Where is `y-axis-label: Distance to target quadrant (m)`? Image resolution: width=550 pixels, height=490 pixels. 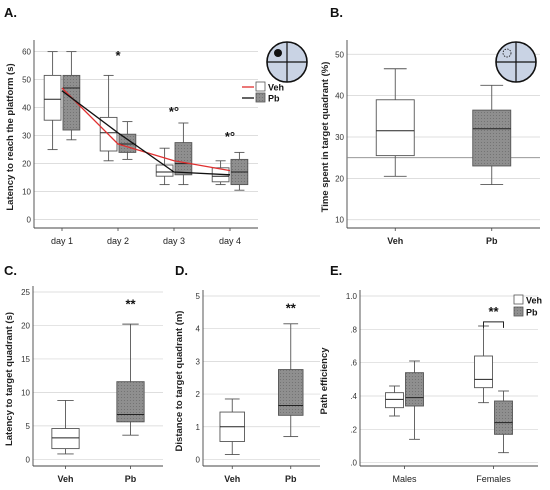
y-axis-label: Distance to target quadrant (m) is located at coordinates (179, 381).